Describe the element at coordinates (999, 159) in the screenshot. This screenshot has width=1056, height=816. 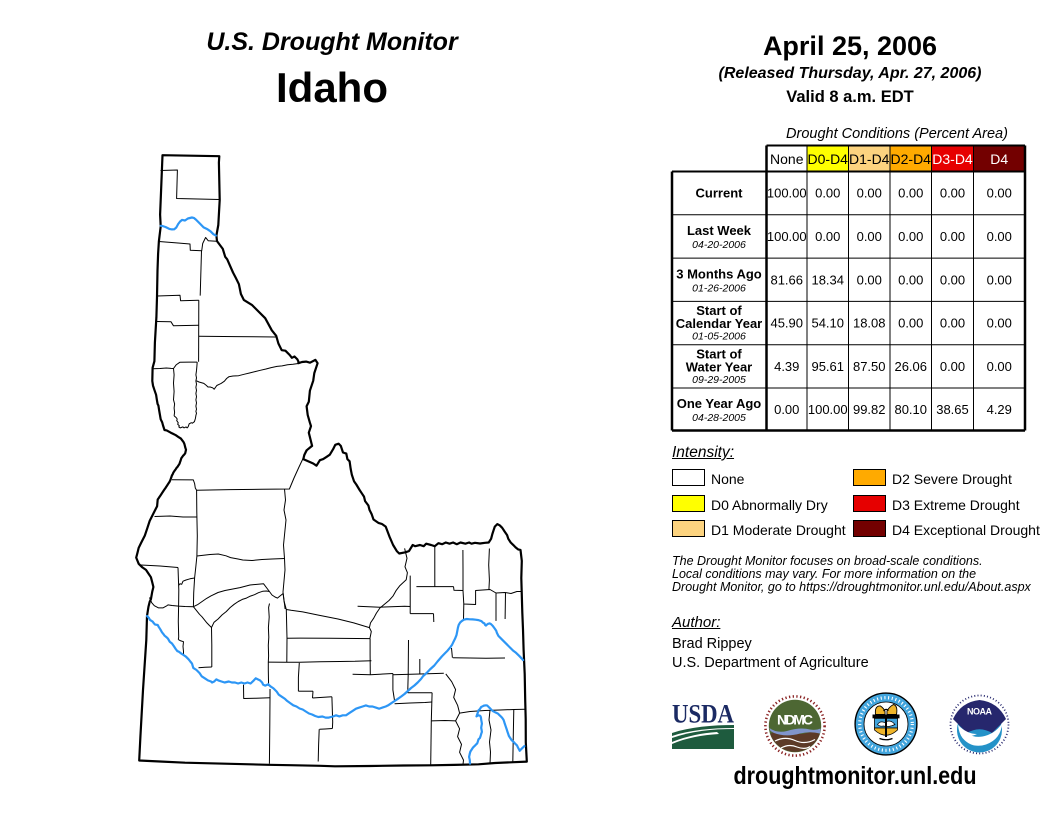
I see `svg-text: D4` at that location.